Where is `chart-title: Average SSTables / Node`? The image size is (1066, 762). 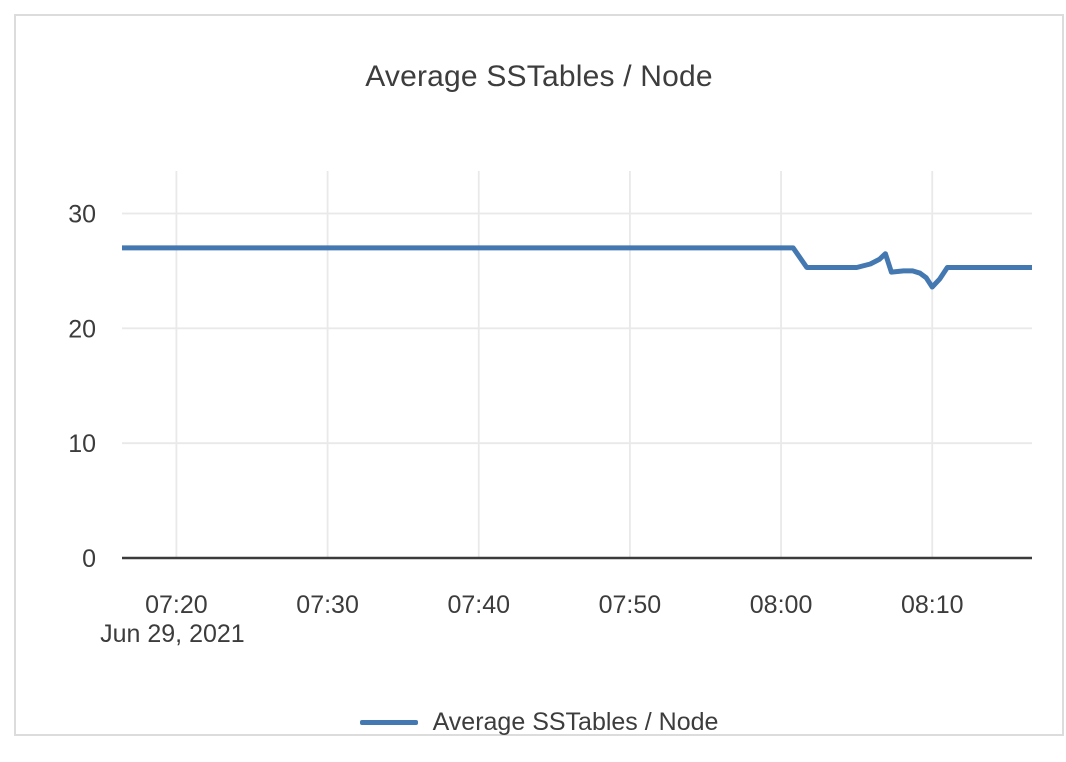 chart-title: Average SSTables / Node is located at coordinates (539, 76).